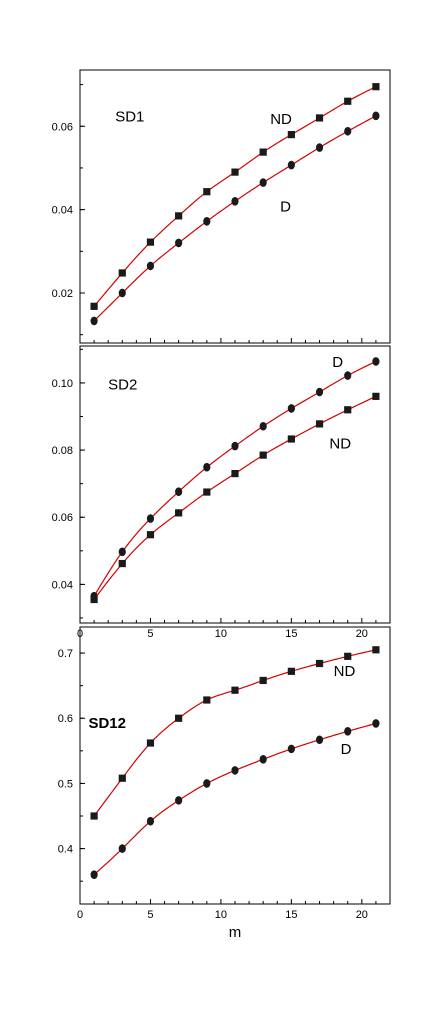  What do you see at coordinates (80, 915) in the screenshot?
I see `x-tick-label: 0` at bounding box center [80, 915].